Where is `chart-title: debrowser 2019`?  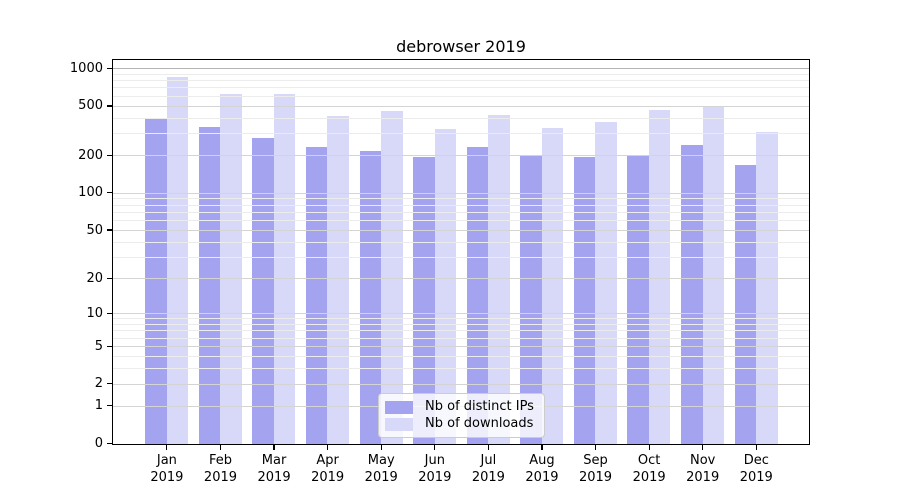
chart-title: debrowser 2019 is located at coordinates (461, 46).